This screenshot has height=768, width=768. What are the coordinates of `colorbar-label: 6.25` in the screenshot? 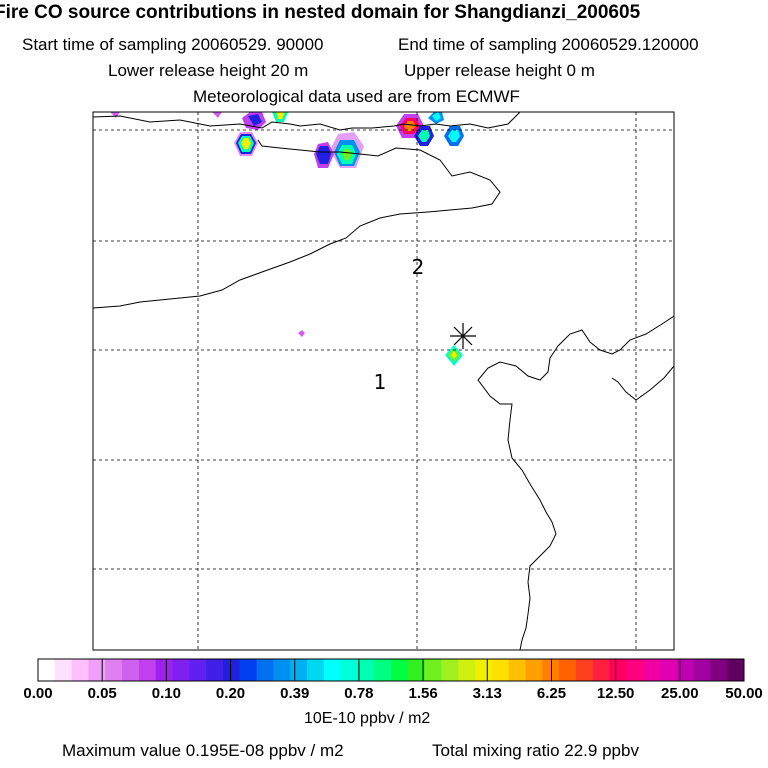 It's located at (551, 693).